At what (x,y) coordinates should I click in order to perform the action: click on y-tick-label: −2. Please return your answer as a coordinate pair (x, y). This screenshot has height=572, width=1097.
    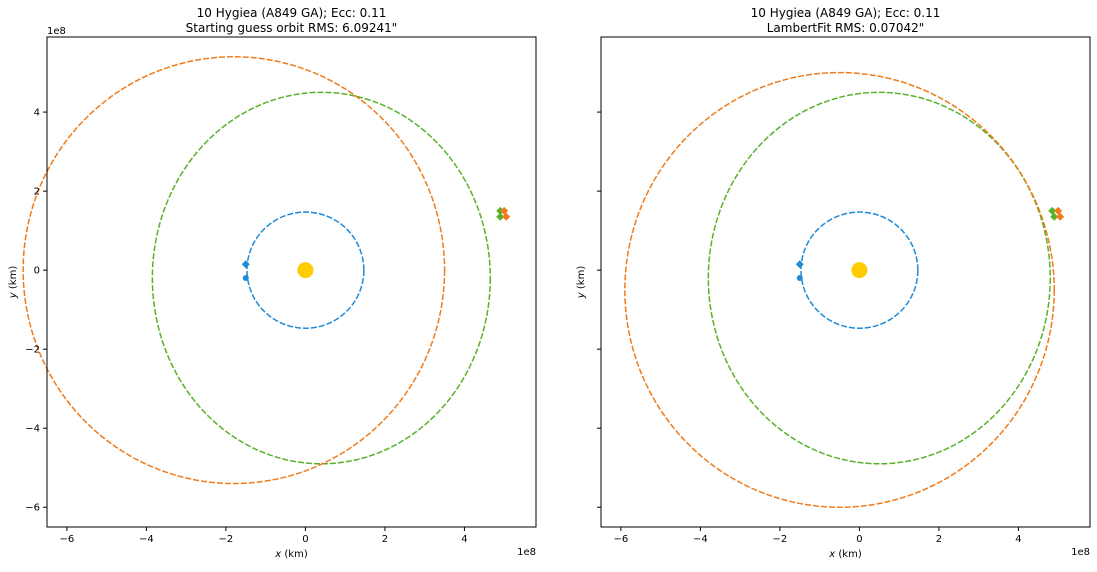
    Looking at the image, I should click on (32, 350).